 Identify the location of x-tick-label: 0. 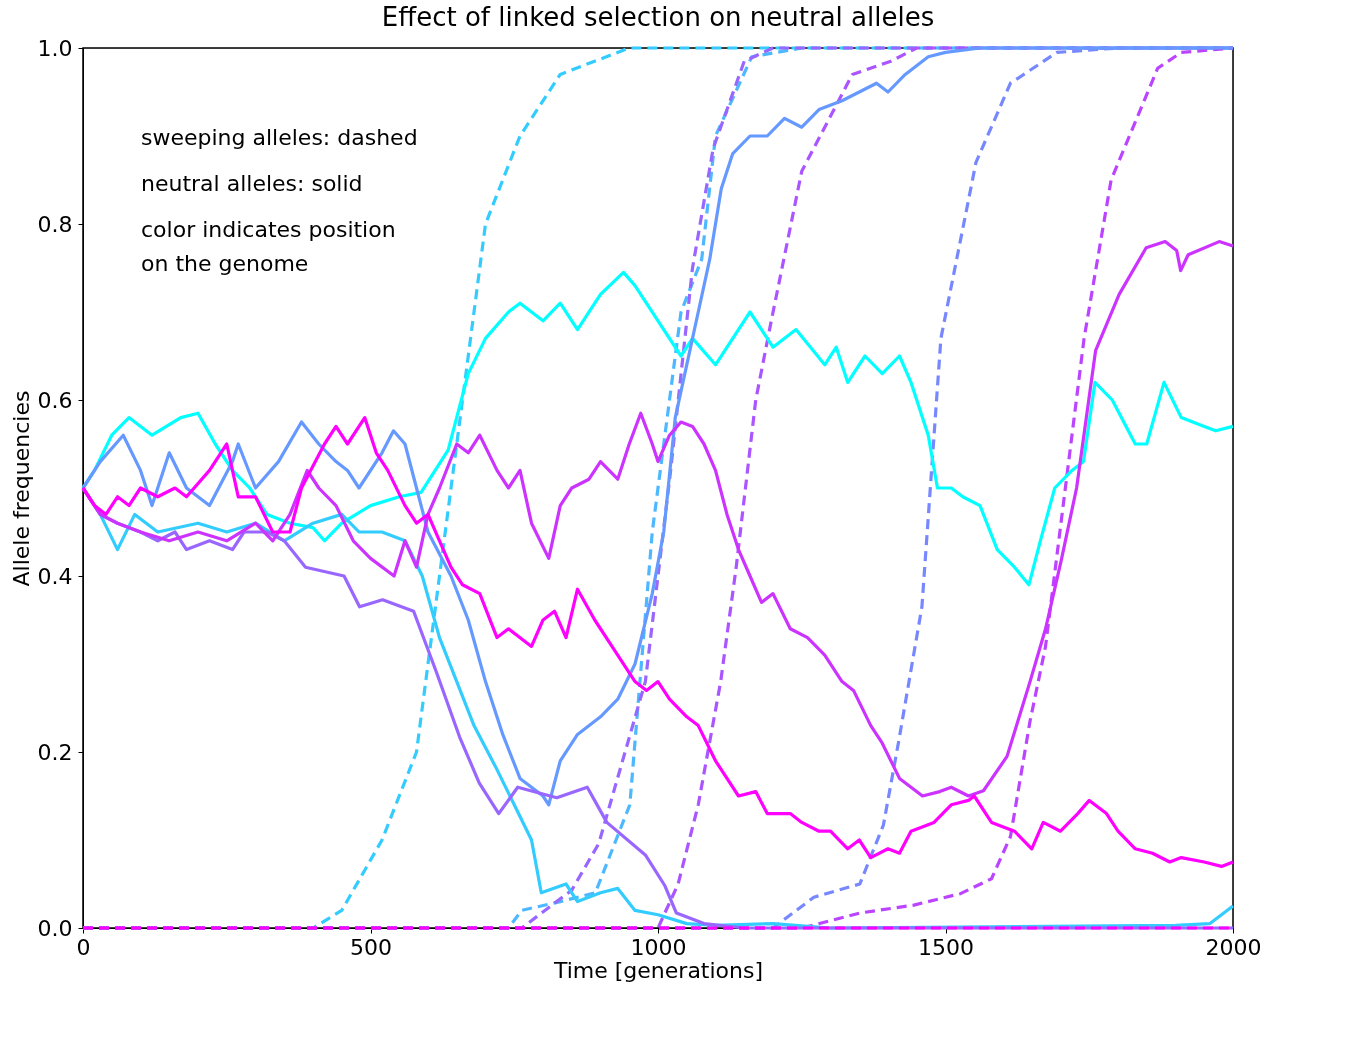
(83, 947).